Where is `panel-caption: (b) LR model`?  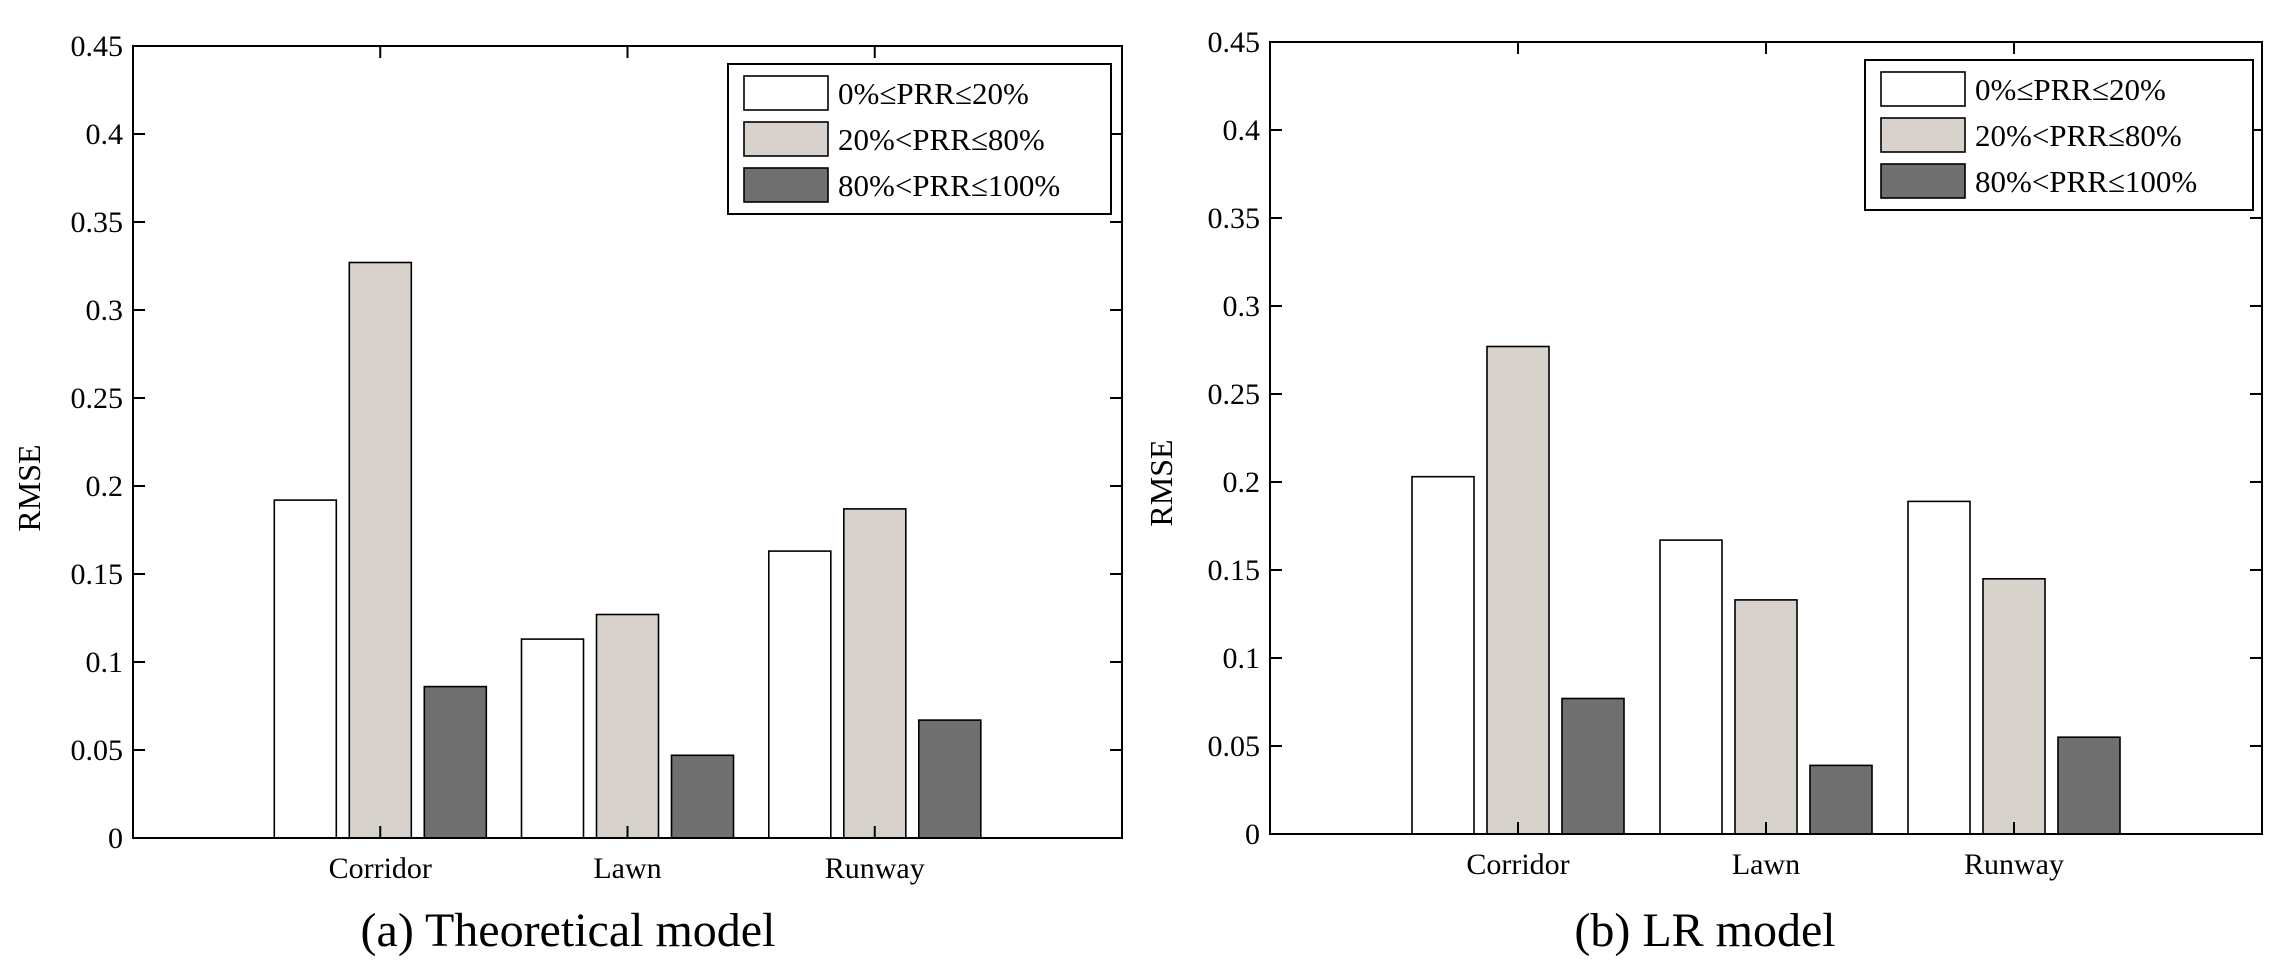 panel-caption: (b) LR model is located at coordinates (1704, 930).